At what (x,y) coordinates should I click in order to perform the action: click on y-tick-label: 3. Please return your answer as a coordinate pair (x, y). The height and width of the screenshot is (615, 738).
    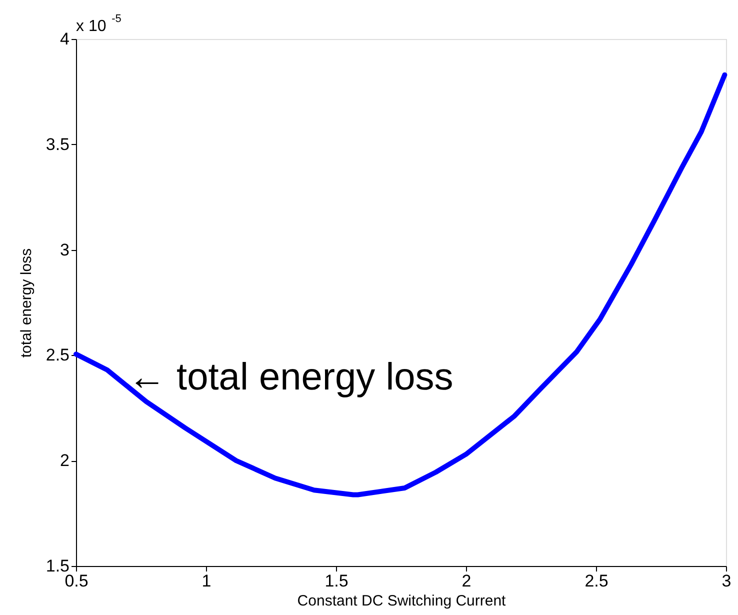
    Looking at the image, I should click on (65, 250).